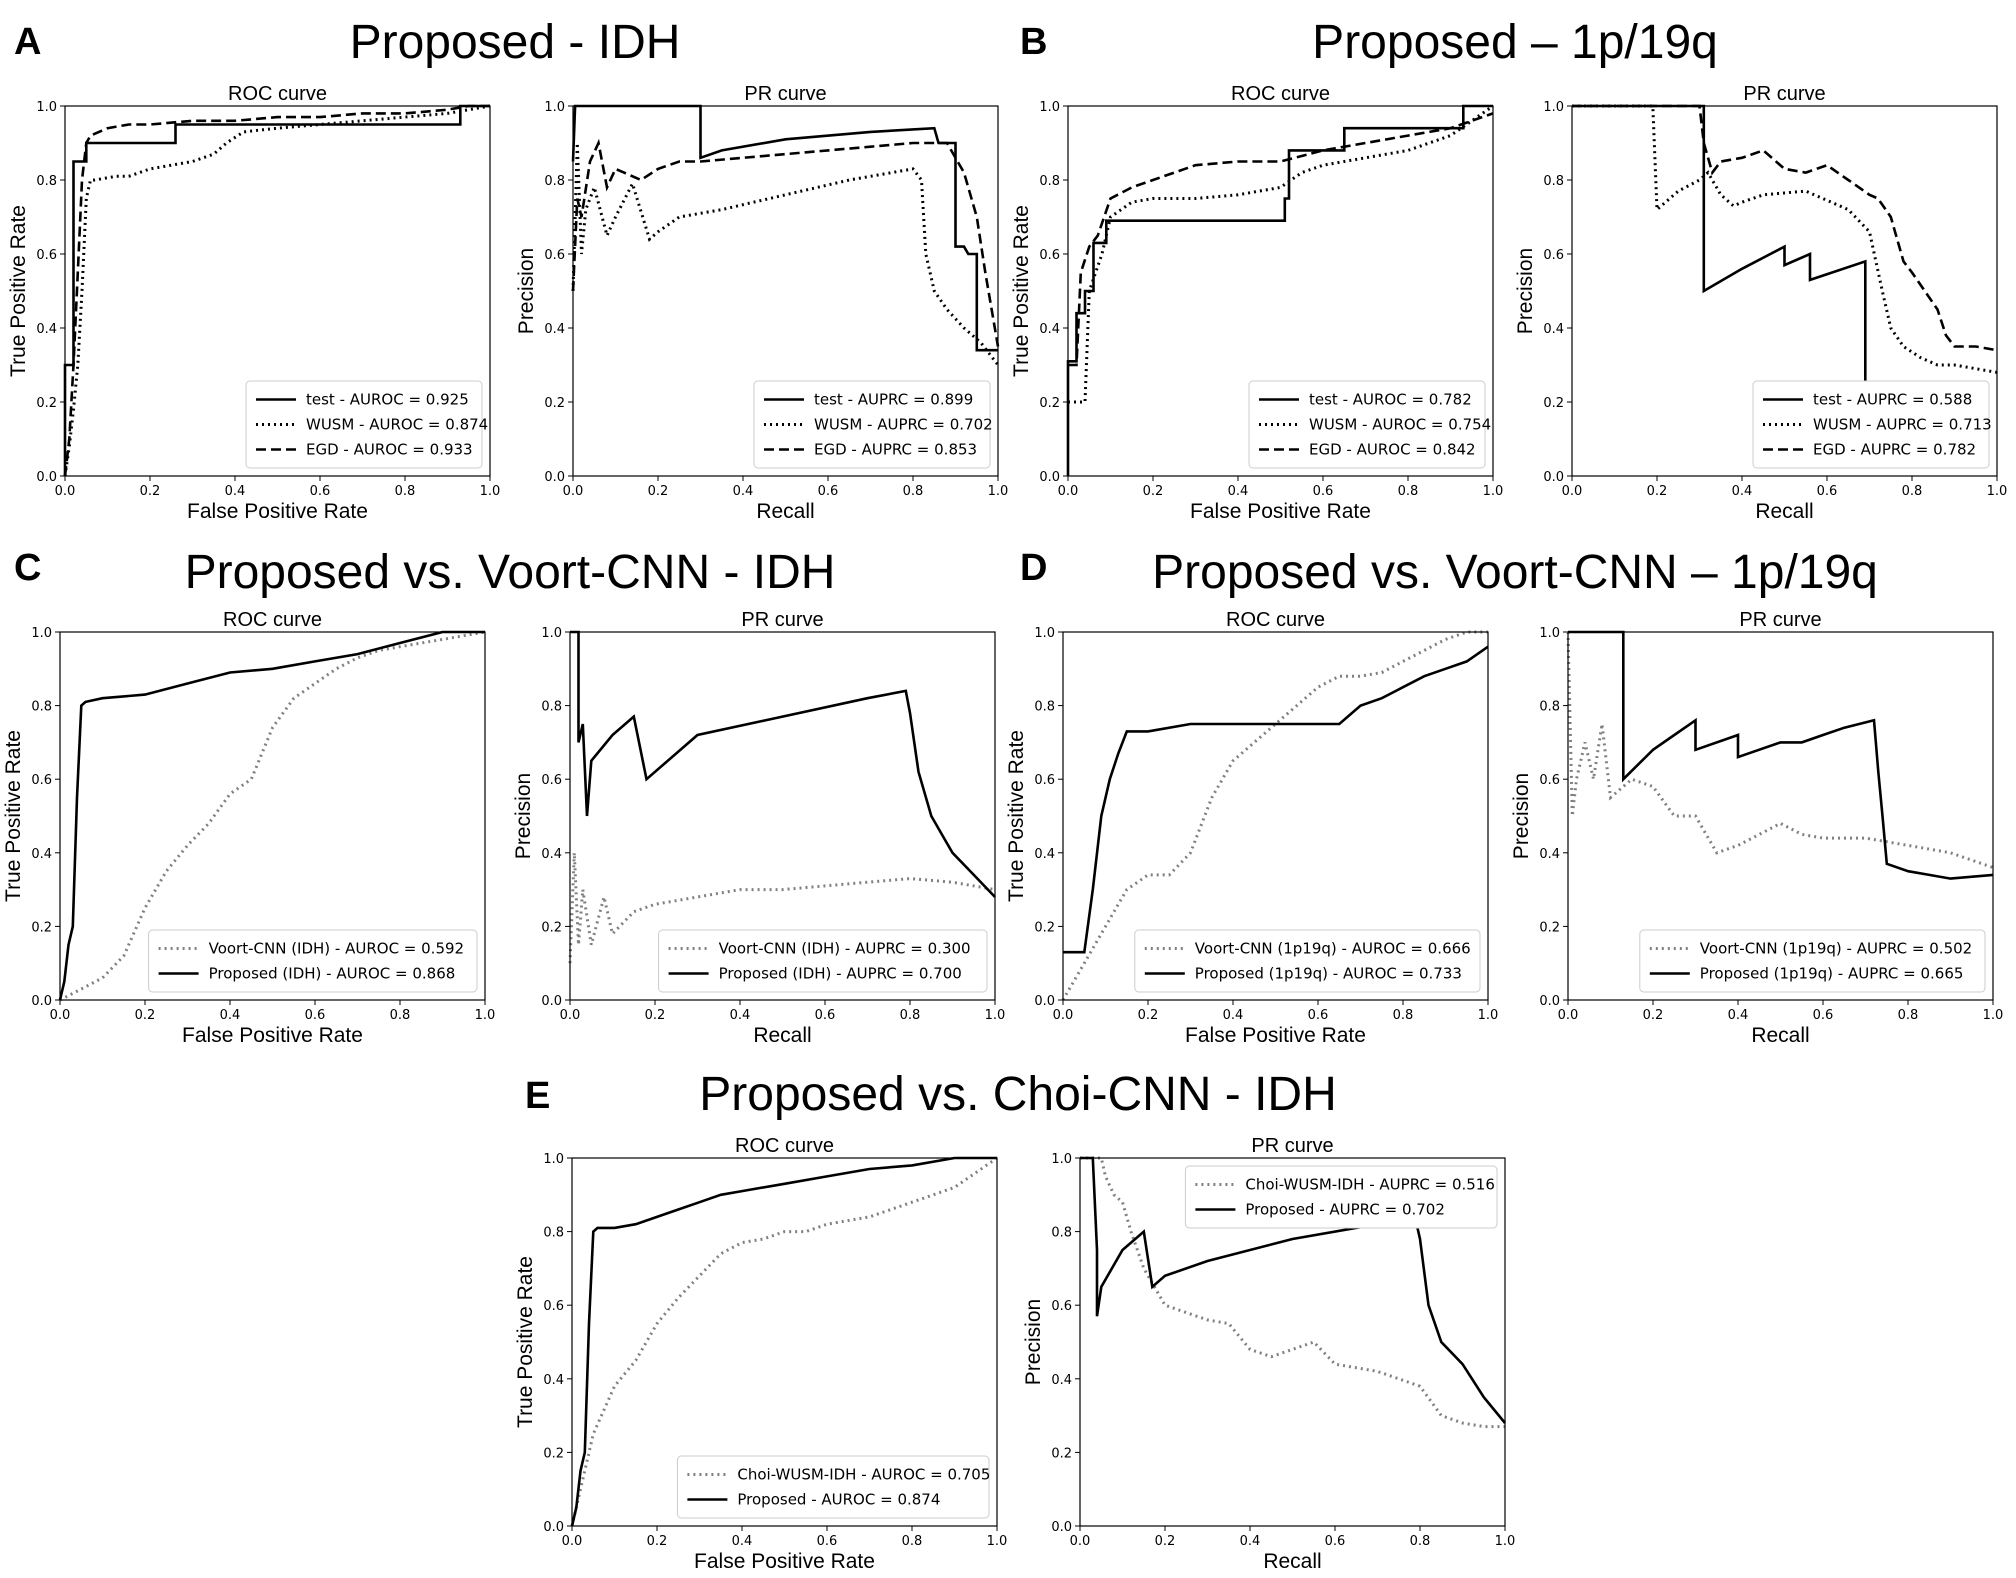 This screenshot has height=1578, width=2016. What do you see at coordinates (1836, 949) in the screenshot?
I see `legend-entry: Voort-CNN (1p19q) - AUPRC = 0.502` at bounding box center [1836, 949].